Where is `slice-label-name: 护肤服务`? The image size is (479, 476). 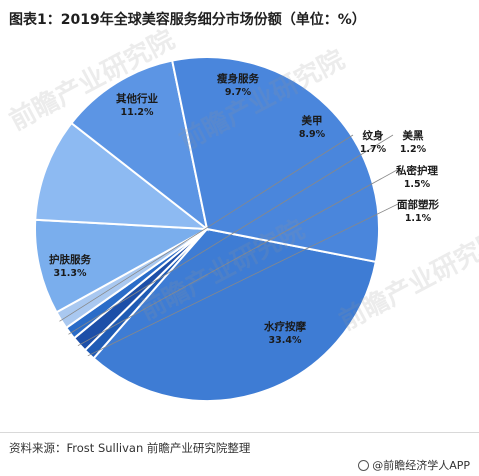
slice-label-name: 护肤服务 is located at coordinates (70, 259).